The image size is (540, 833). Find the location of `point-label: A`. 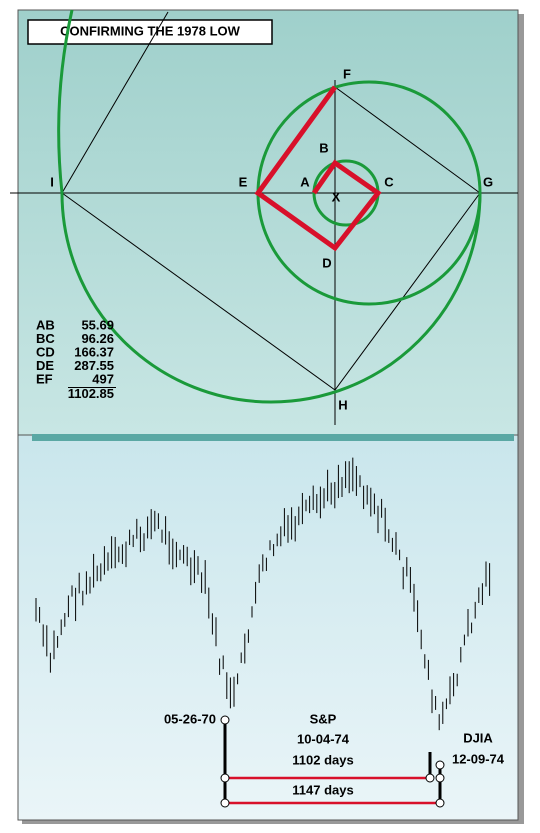

point-label: A is located at coordinates (305, 181).